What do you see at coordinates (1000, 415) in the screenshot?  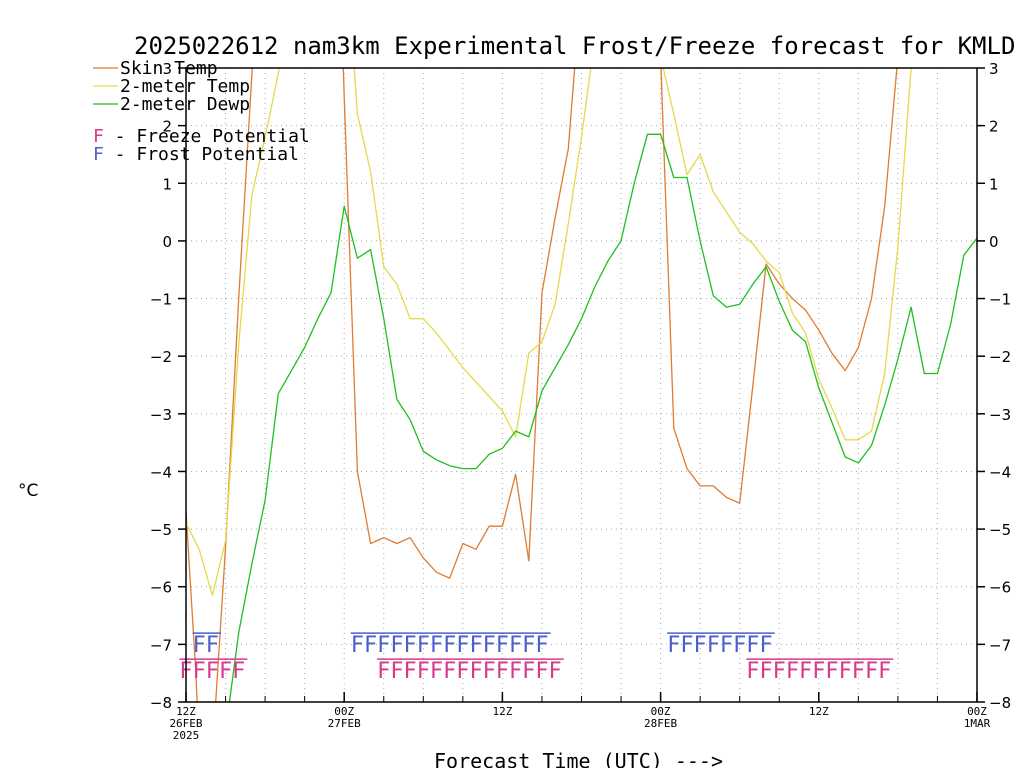 I see `y-tick-label-right: −3` at bounding box center [1000, 415].